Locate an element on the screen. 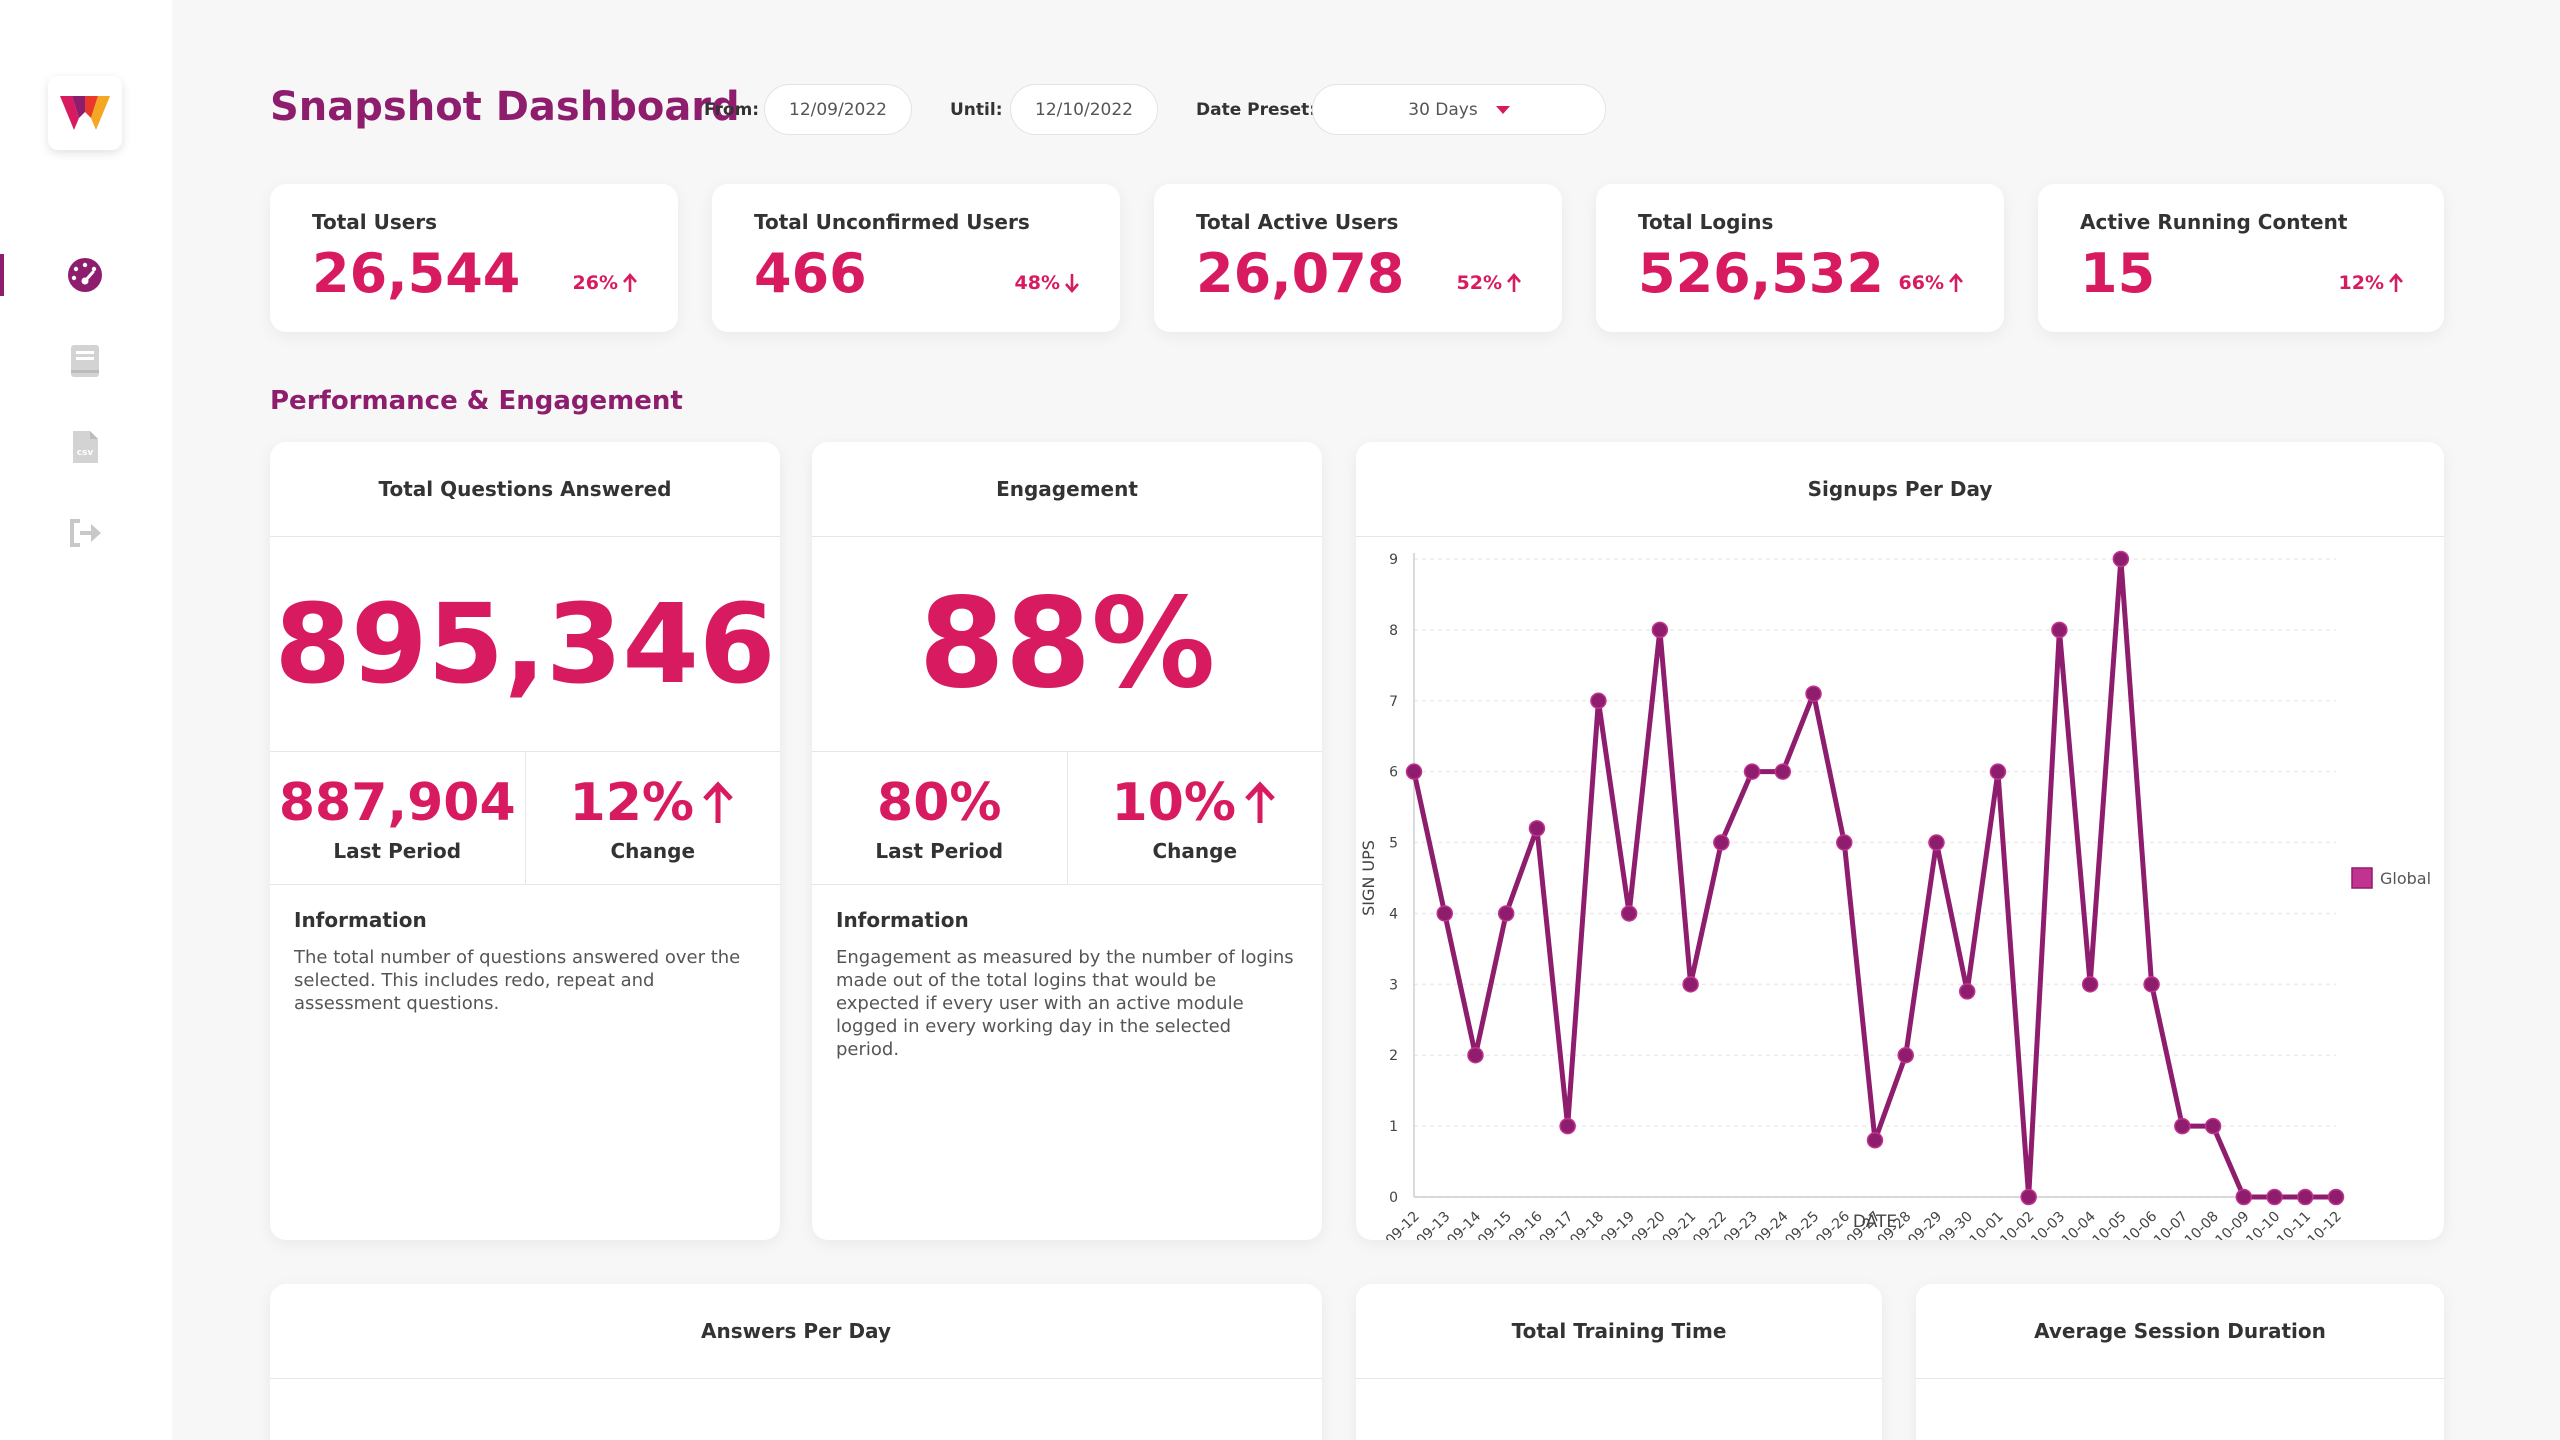 This screenshot has width=2560, height=1440. panel-title: Engagement is located at coordinates (1067, 489).